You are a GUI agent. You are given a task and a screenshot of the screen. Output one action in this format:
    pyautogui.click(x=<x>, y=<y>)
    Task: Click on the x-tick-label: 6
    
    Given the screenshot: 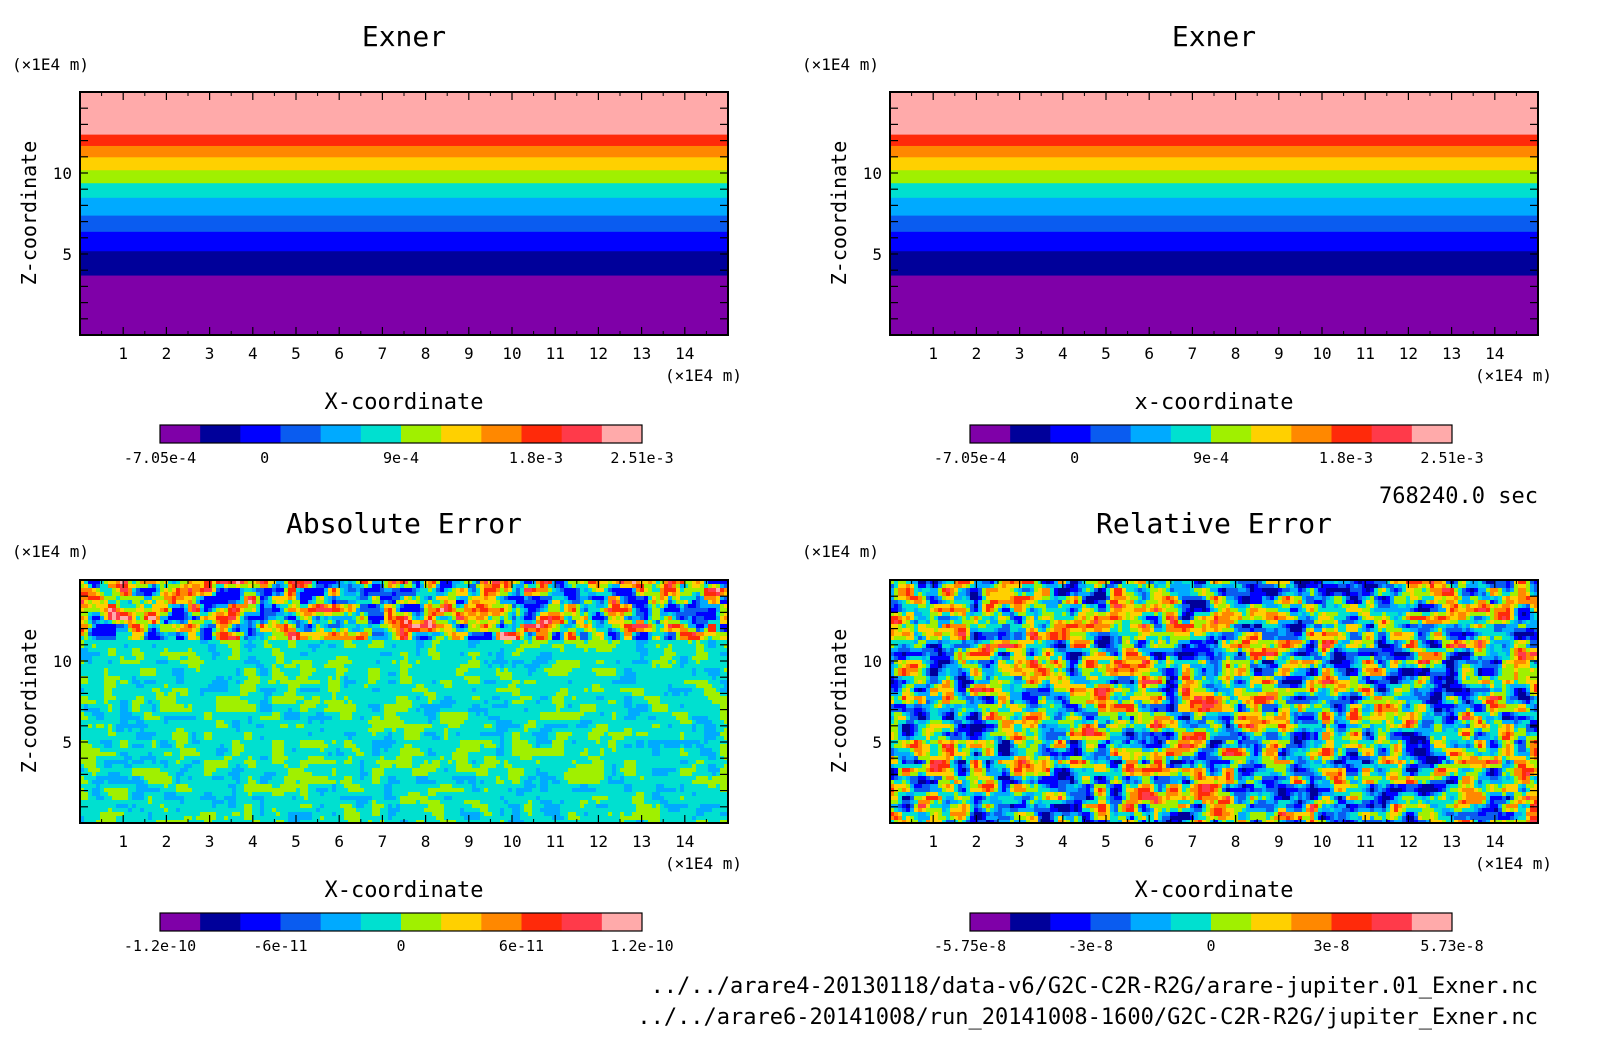 What is the action you would take?
    pyautogui.click(x=1149, y=353)
    